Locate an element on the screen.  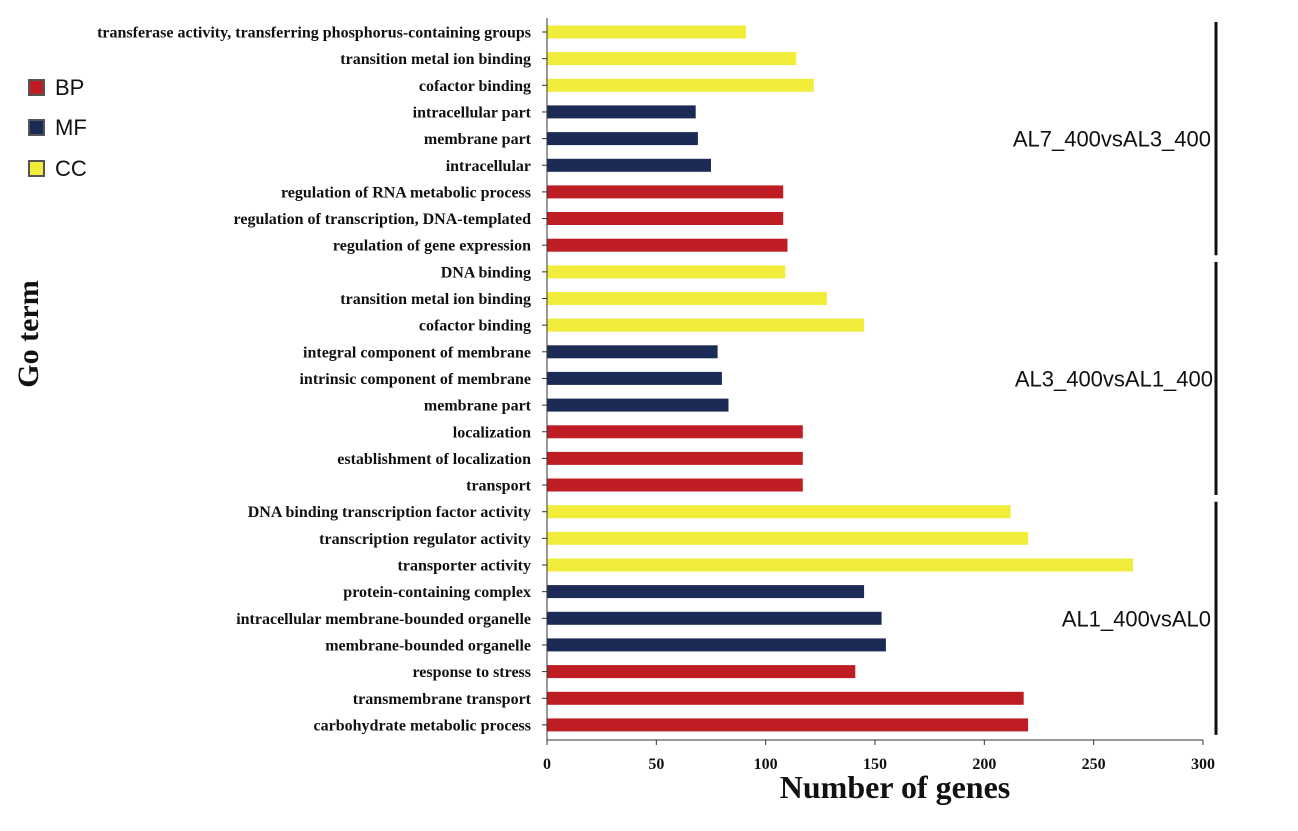
category-label: transcription regulator activity is located at coordinates (425, 539).